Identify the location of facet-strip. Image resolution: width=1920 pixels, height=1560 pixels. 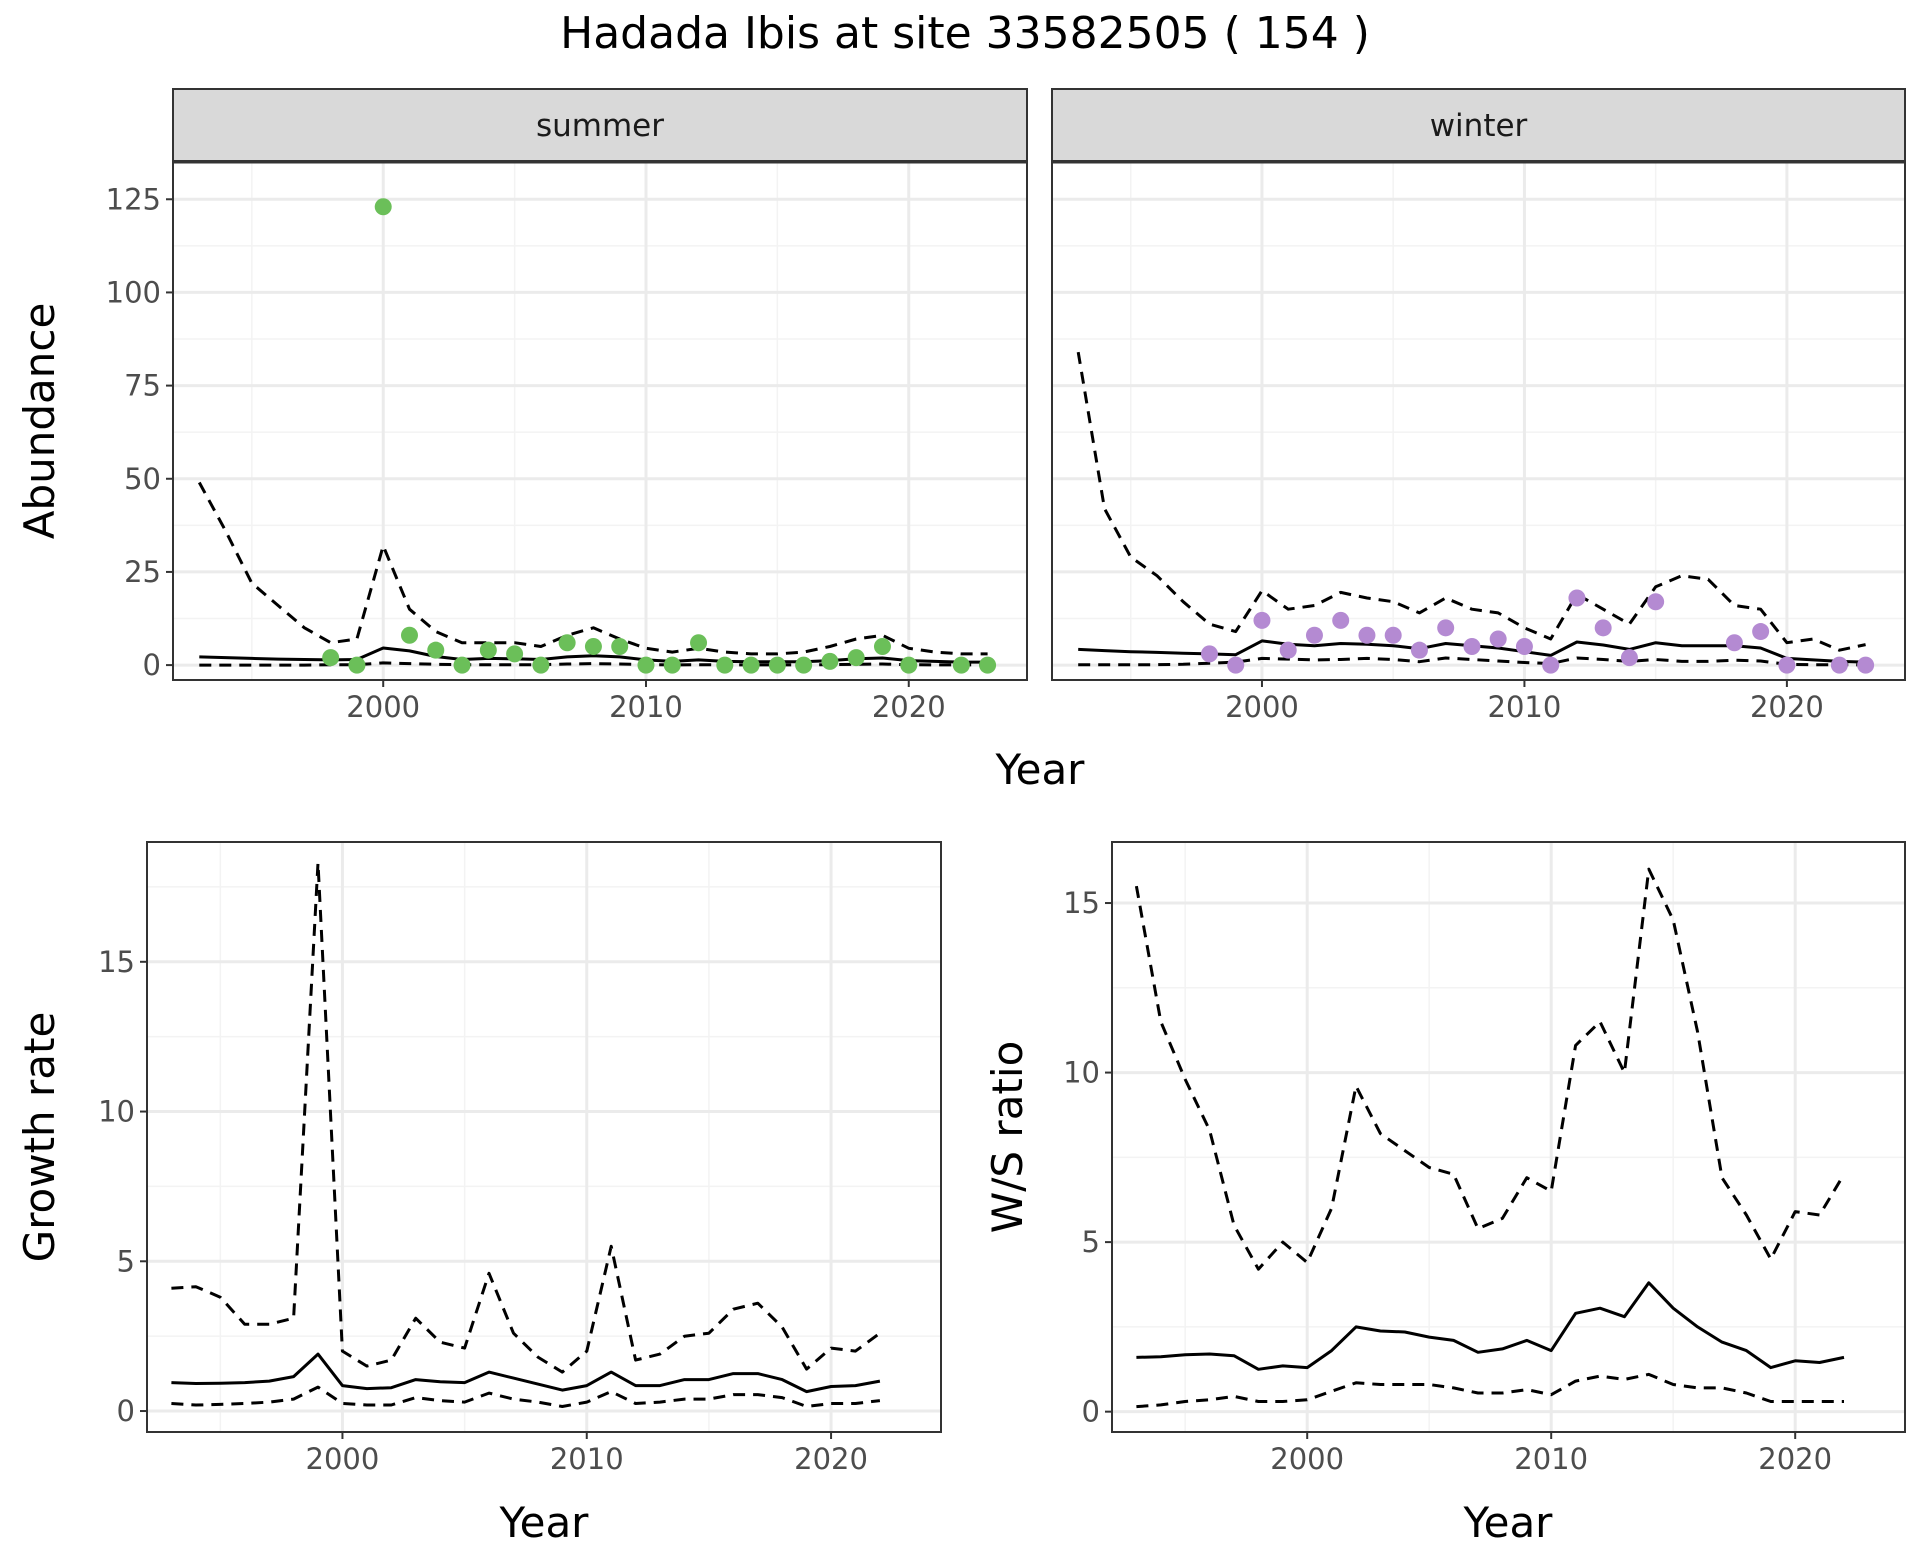
(1478, 125).